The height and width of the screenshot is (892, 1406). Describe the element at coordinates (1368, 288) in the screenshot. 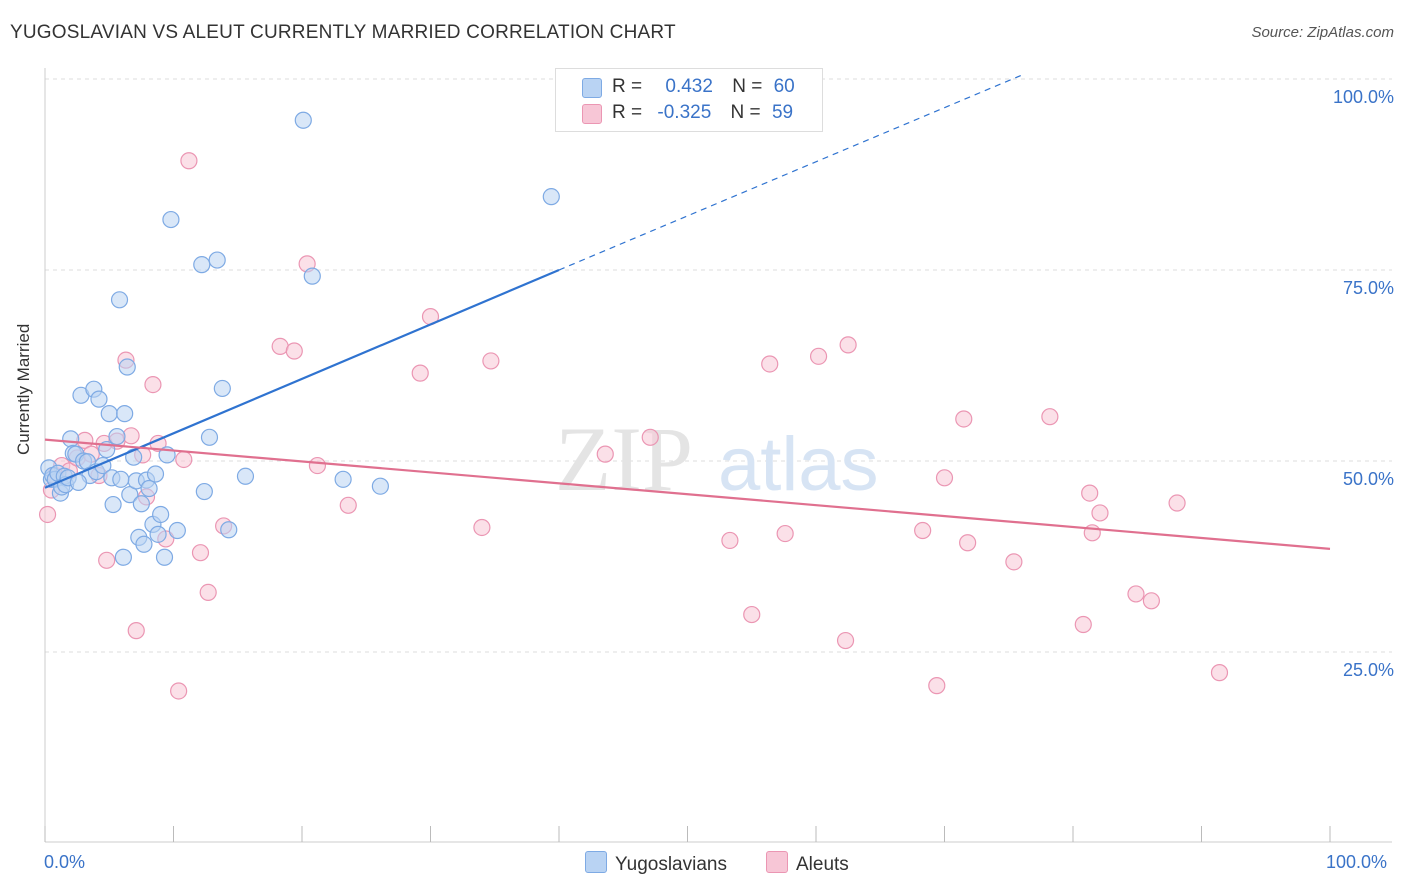

I see `y-tick-label: 75.0%` at that location.